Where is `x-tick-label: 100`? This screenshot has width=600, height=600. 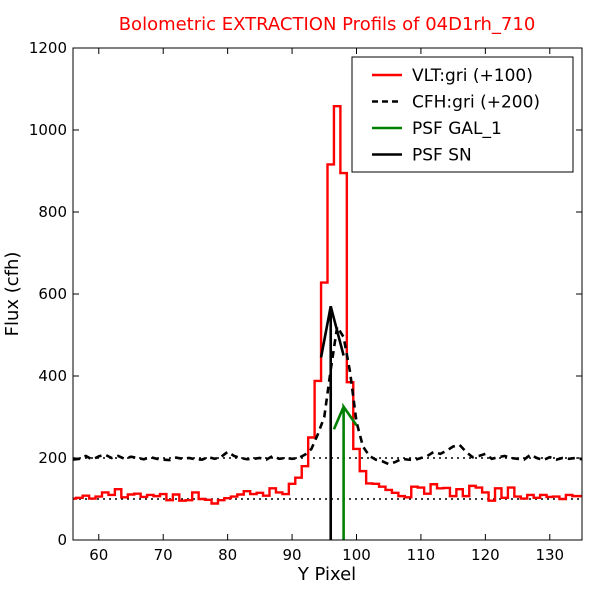 x-tick-label: 100 is located at coordinates (356, 555).